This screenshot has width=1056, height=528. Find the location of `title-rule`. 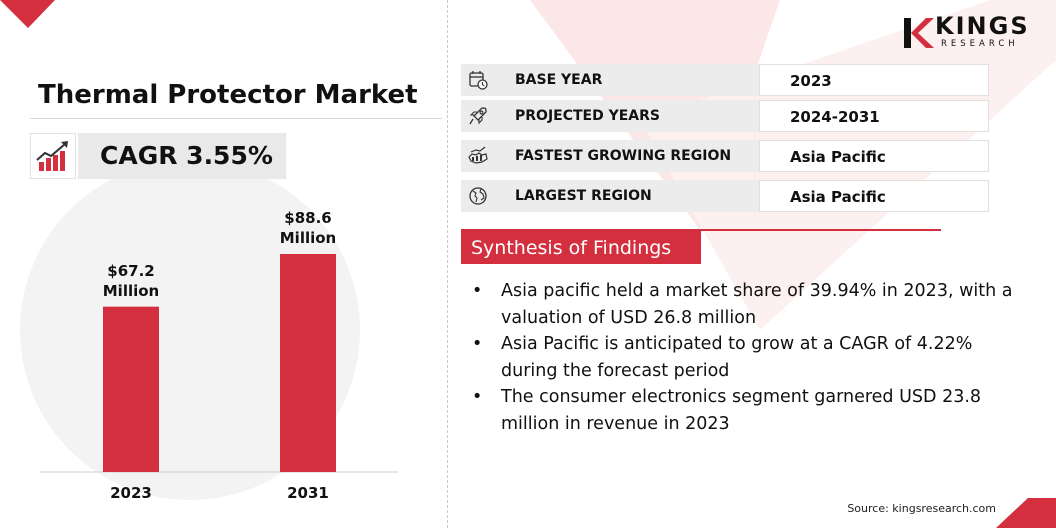

title-rule is located at coordinates (236, 118).